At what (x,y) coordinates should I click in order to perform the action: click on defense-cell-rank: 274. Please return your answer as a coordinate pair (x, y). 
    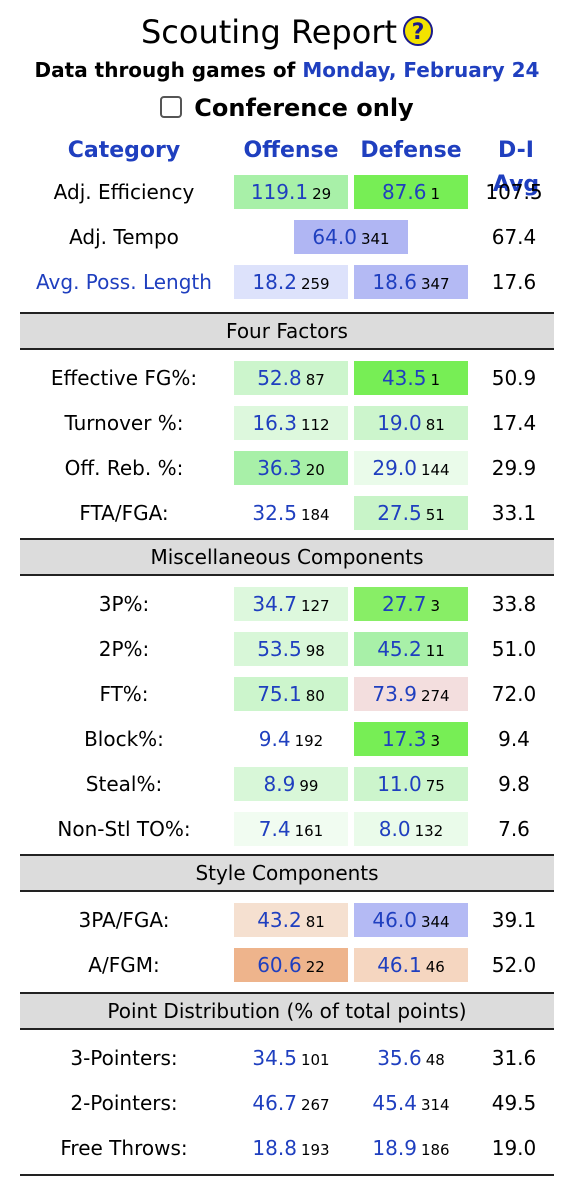
    Looking at the image, I should click on (435, 696).